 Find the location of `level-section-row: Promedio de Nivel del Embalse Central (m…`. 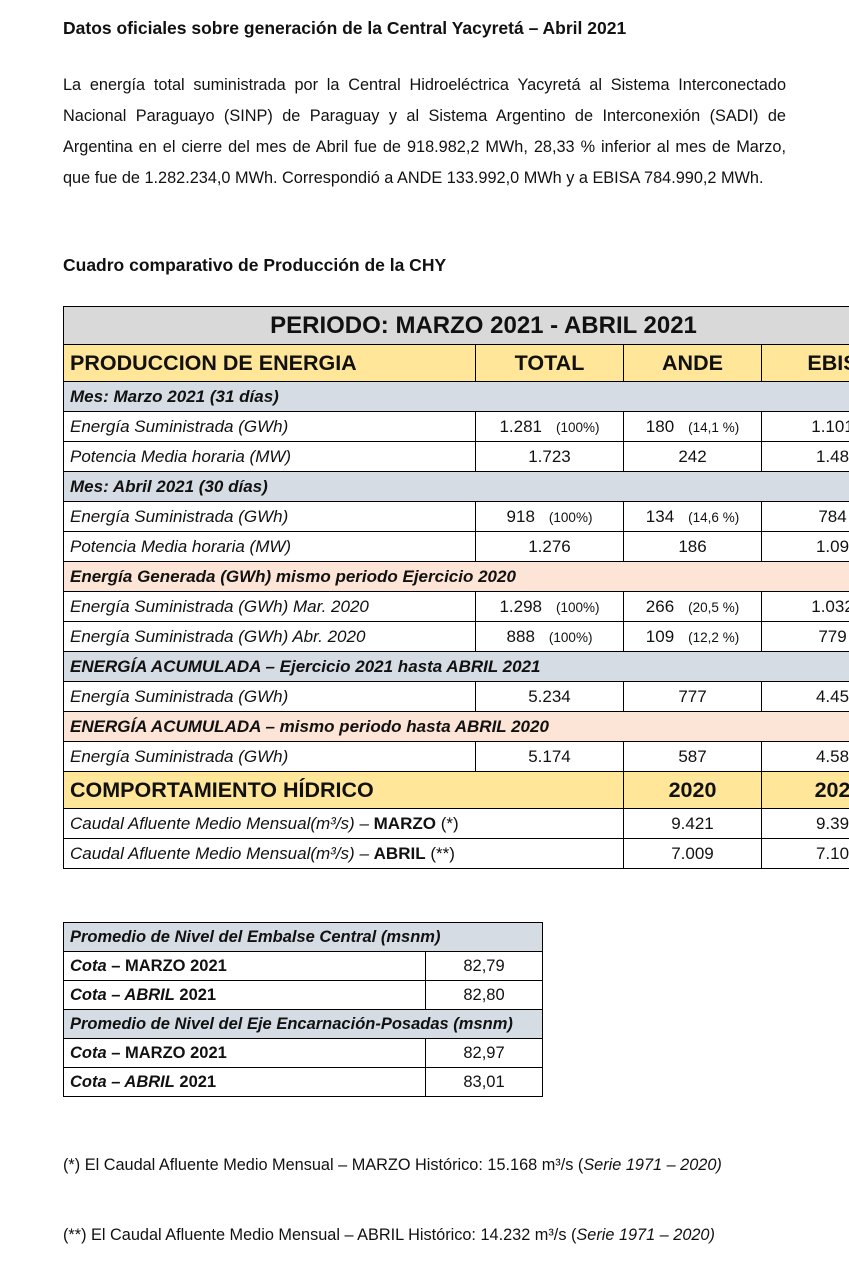

level-section-row: Promedio de Nivel del Embalse Central (m… is located at coordinates (303, 937).